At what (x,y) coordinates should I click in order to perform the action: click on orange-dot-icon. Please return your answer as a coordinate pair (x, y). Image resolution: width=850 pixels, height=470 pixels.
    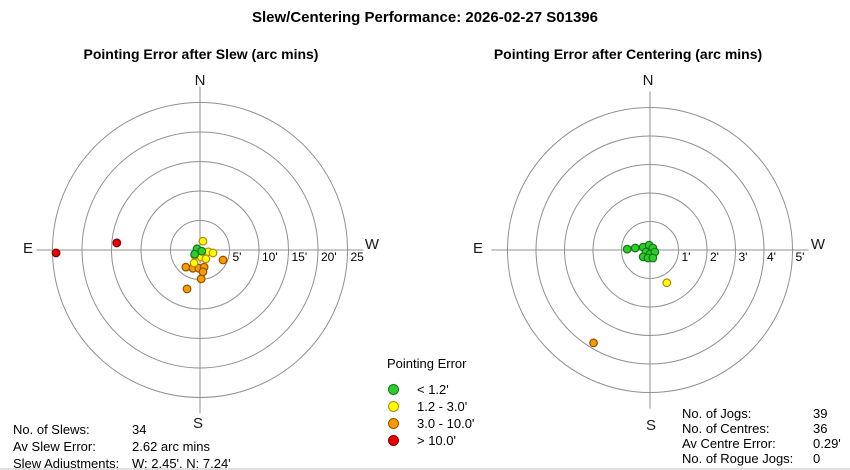
    Looking at the image, I should click on (393, 423).